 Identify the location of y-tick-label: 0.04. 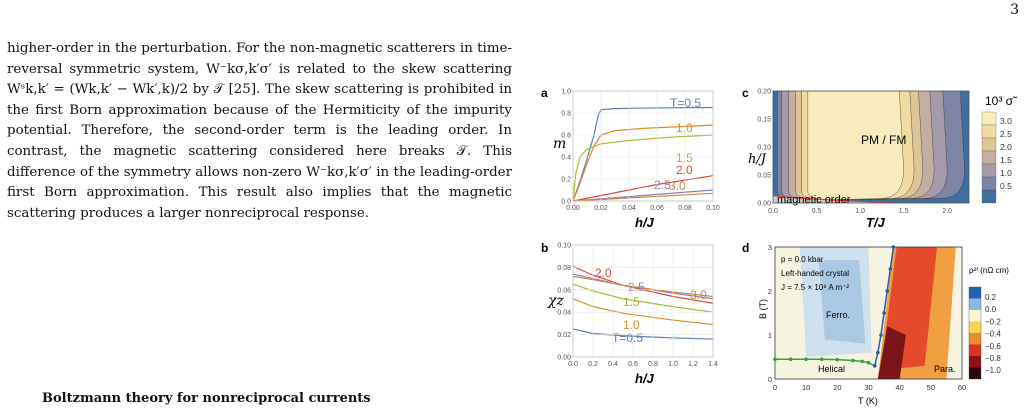
(564, 313).